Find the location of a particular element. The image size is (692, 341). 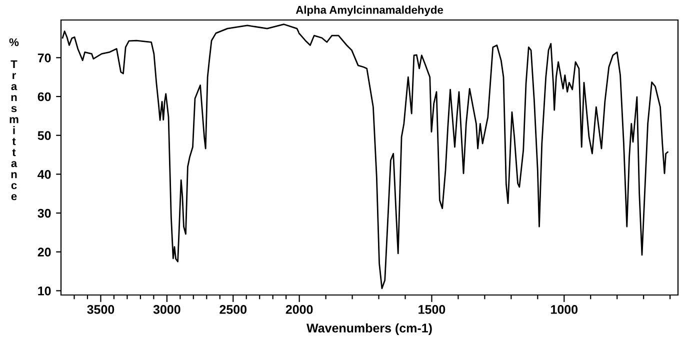

x-tick-label: 3000 is located at coordinates (166, 309).